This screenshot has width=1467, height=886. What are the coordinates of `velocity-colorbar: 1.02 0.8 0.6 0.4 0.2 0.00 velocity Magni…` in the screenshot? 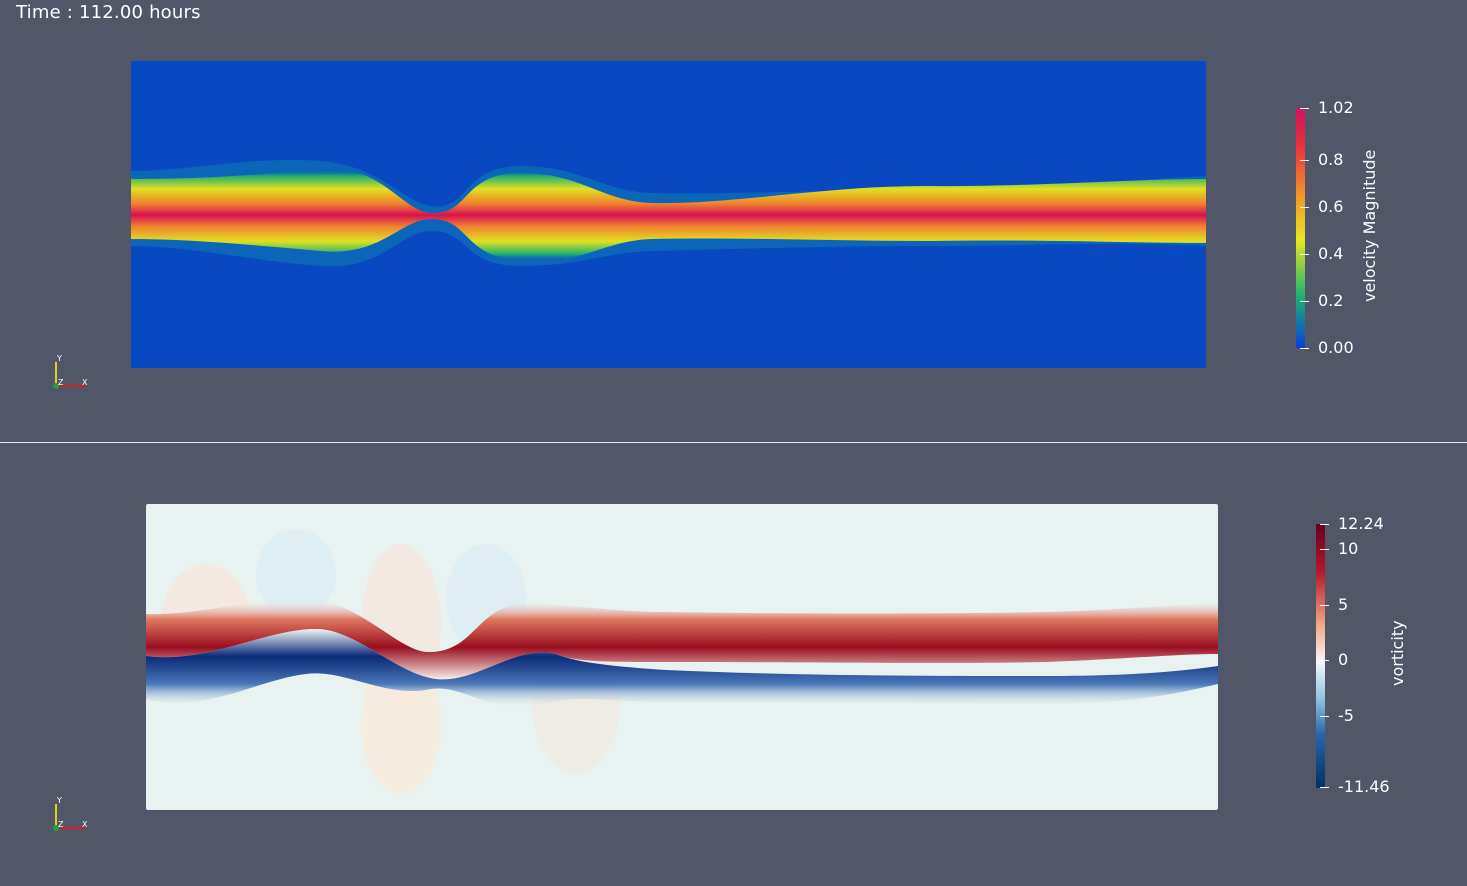 It's located at (1366, 228).